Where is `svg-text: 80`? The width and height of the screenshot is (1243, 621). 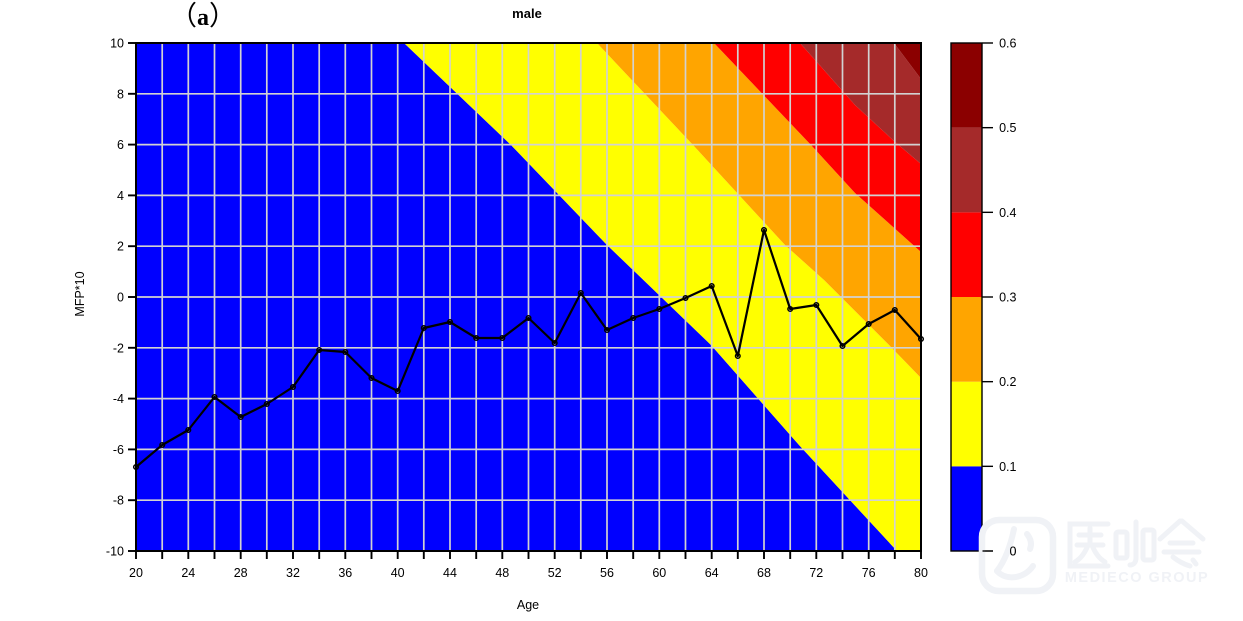
svg-text: 80 is located at coordinates (921, 573).